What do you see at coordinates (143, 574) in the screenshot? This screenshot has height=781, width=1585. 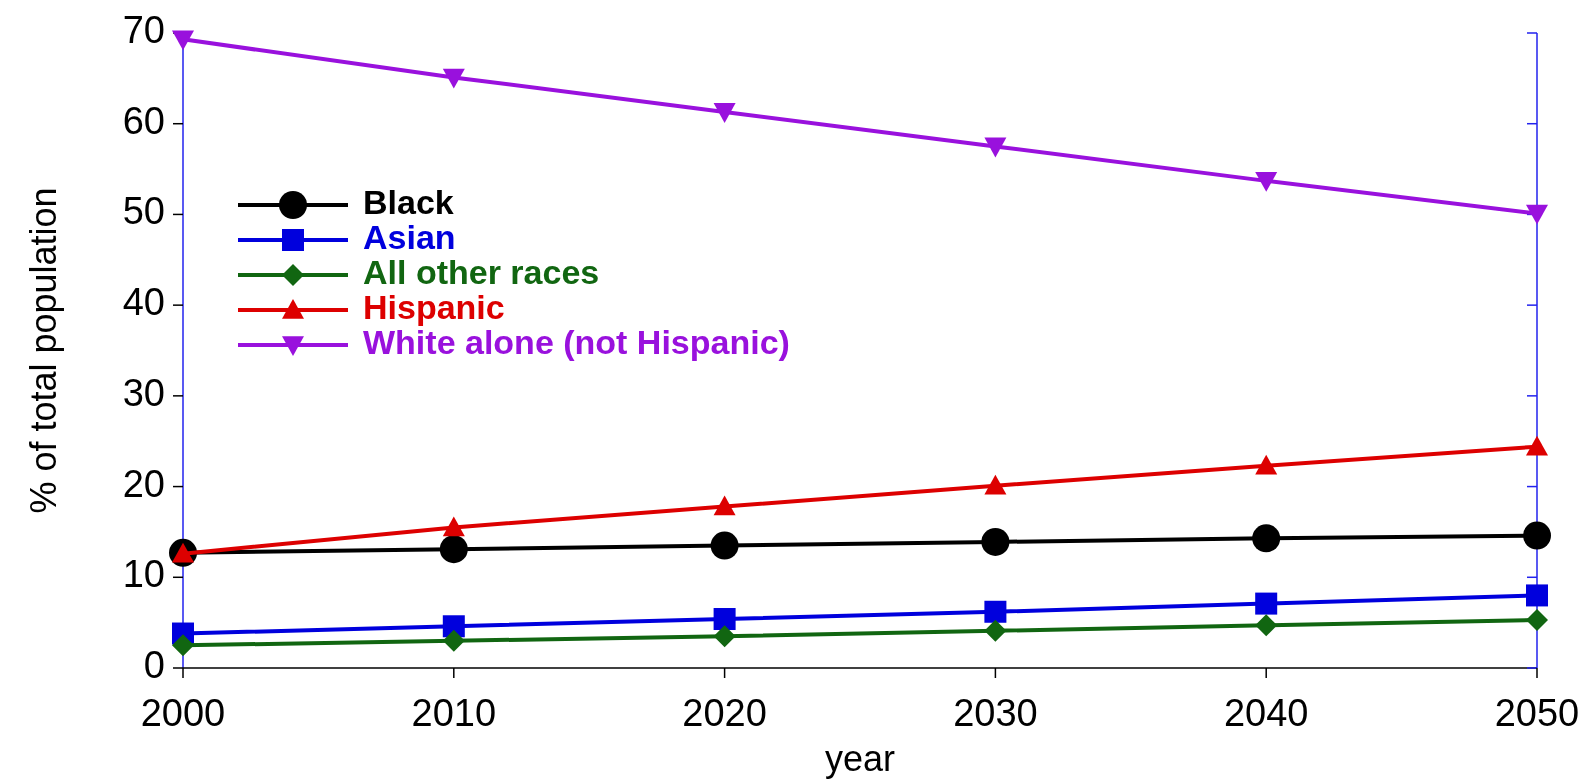 I see `y-tick-label: 10` at bounding box center [143, 574].